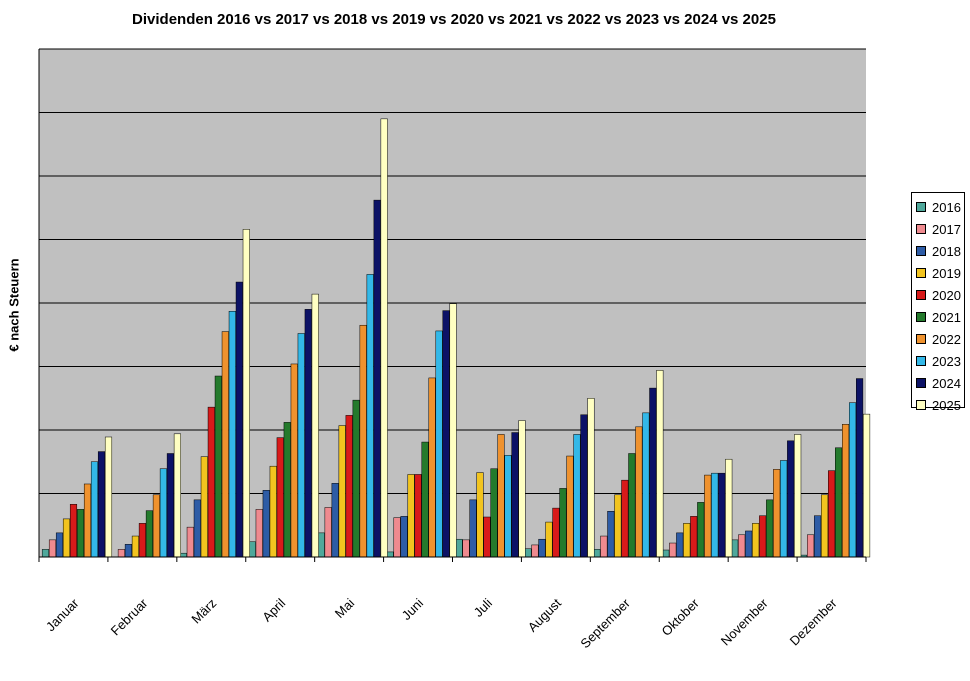 The width and height of the screenshot is (970, 681). I want to click on bar-2017-Juli, so click(466, 548).